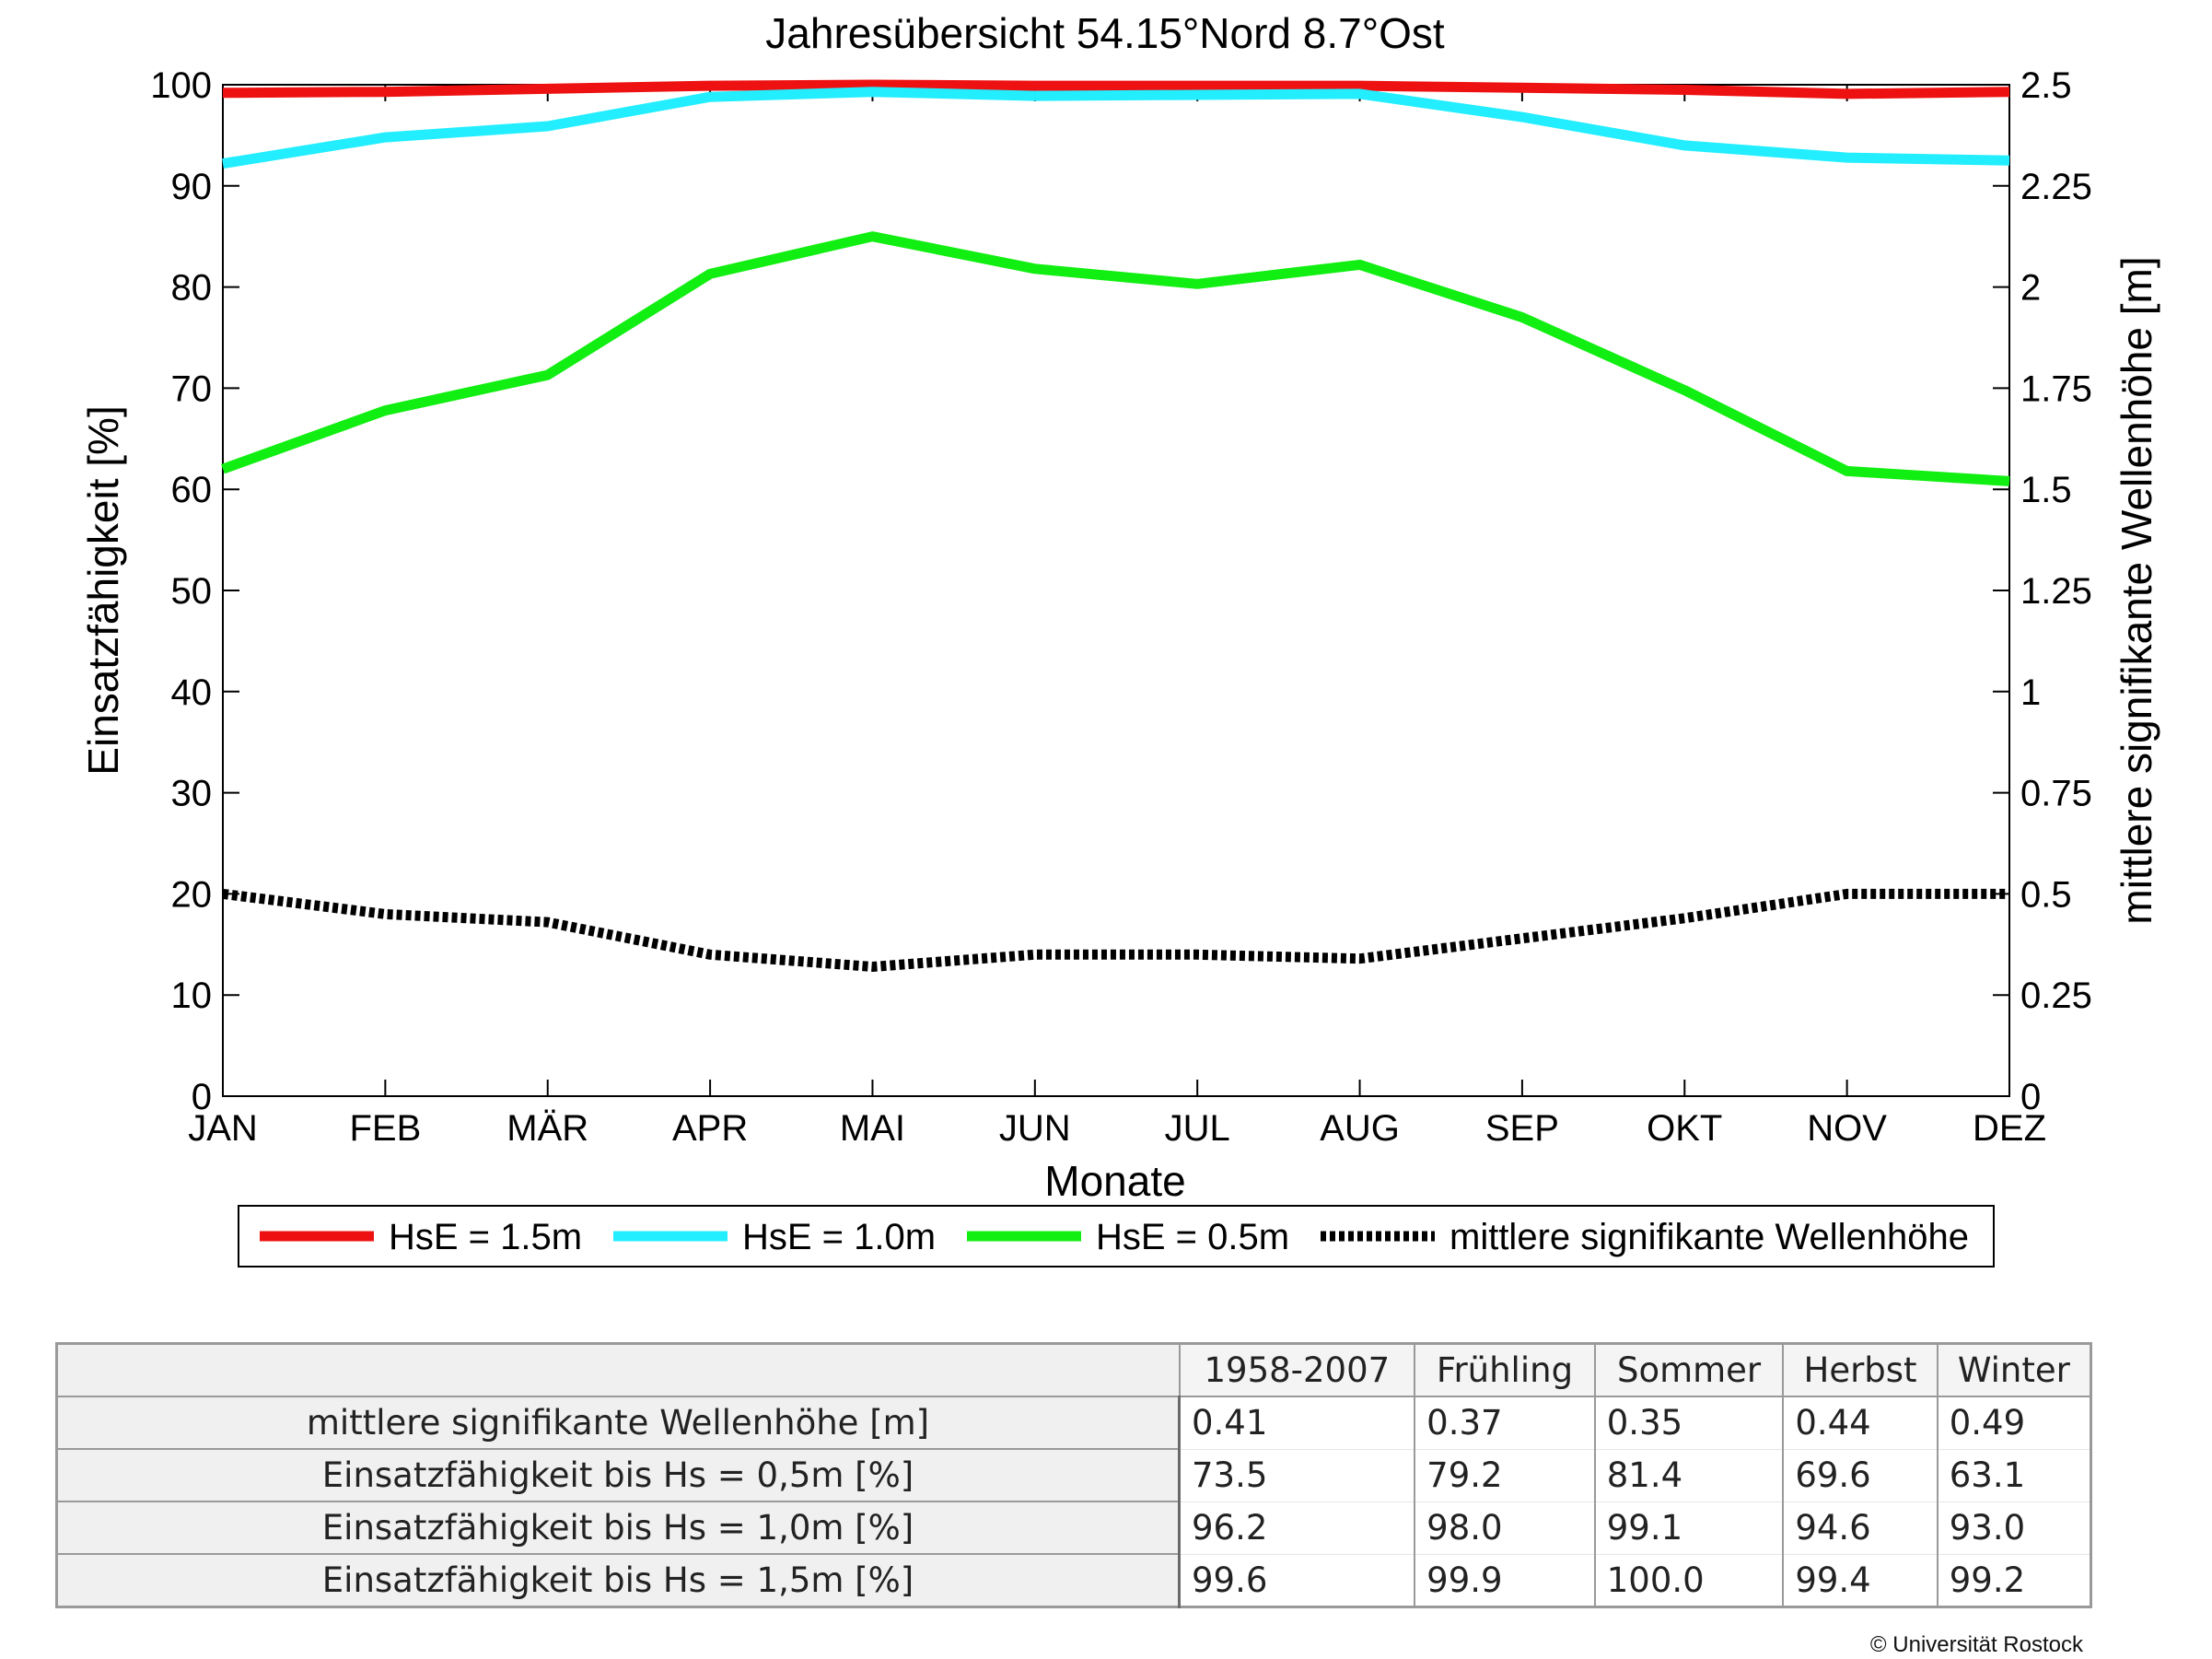 The width and height of the screenshot is (2212, 1659). Describe the element at coordinates (1689, 1423) in the screenshot. I see `table-cell: 0.35` at that location.